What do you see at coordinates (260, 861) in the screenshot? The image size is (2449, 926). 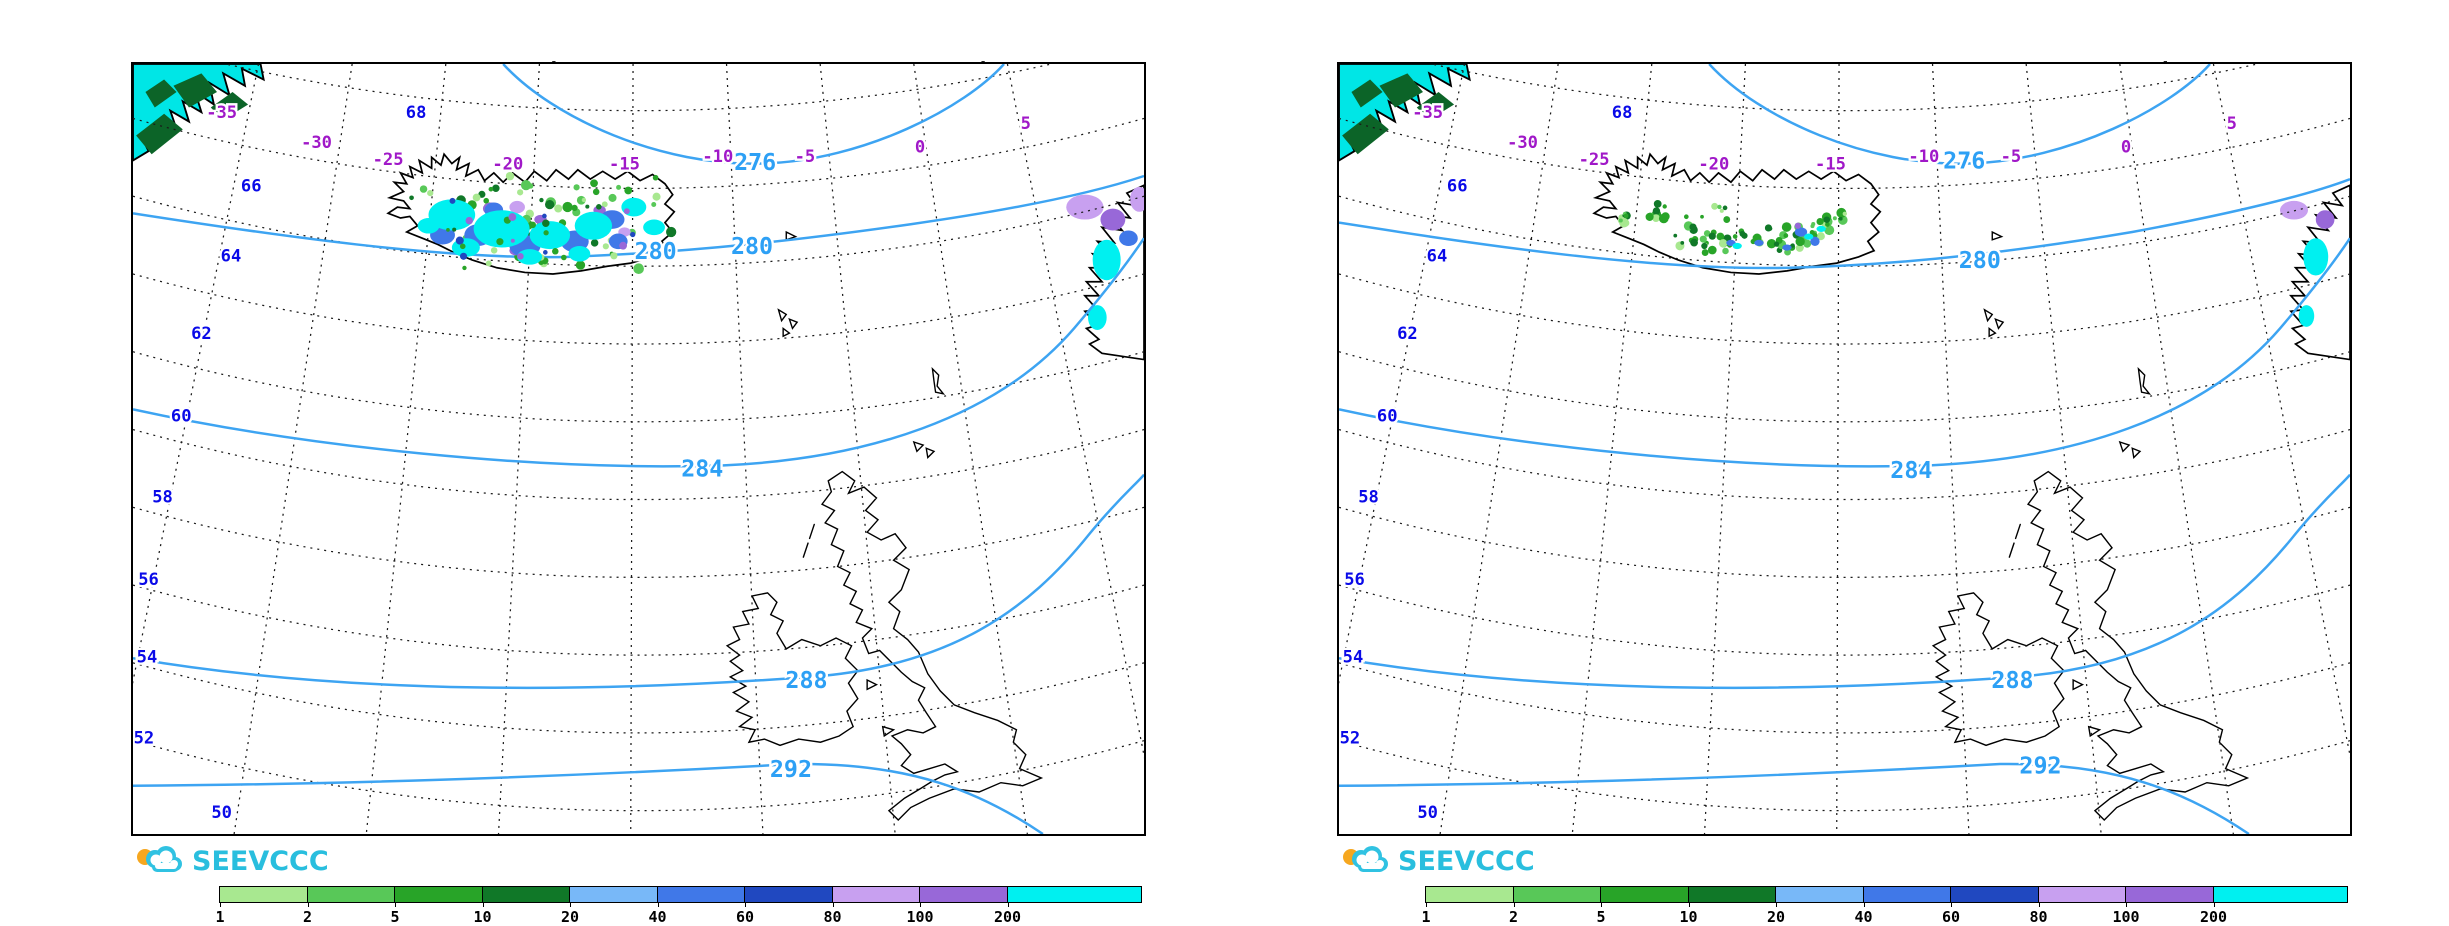 I see `logo-text: SEEVCCC` at bounding box center [260, 861].